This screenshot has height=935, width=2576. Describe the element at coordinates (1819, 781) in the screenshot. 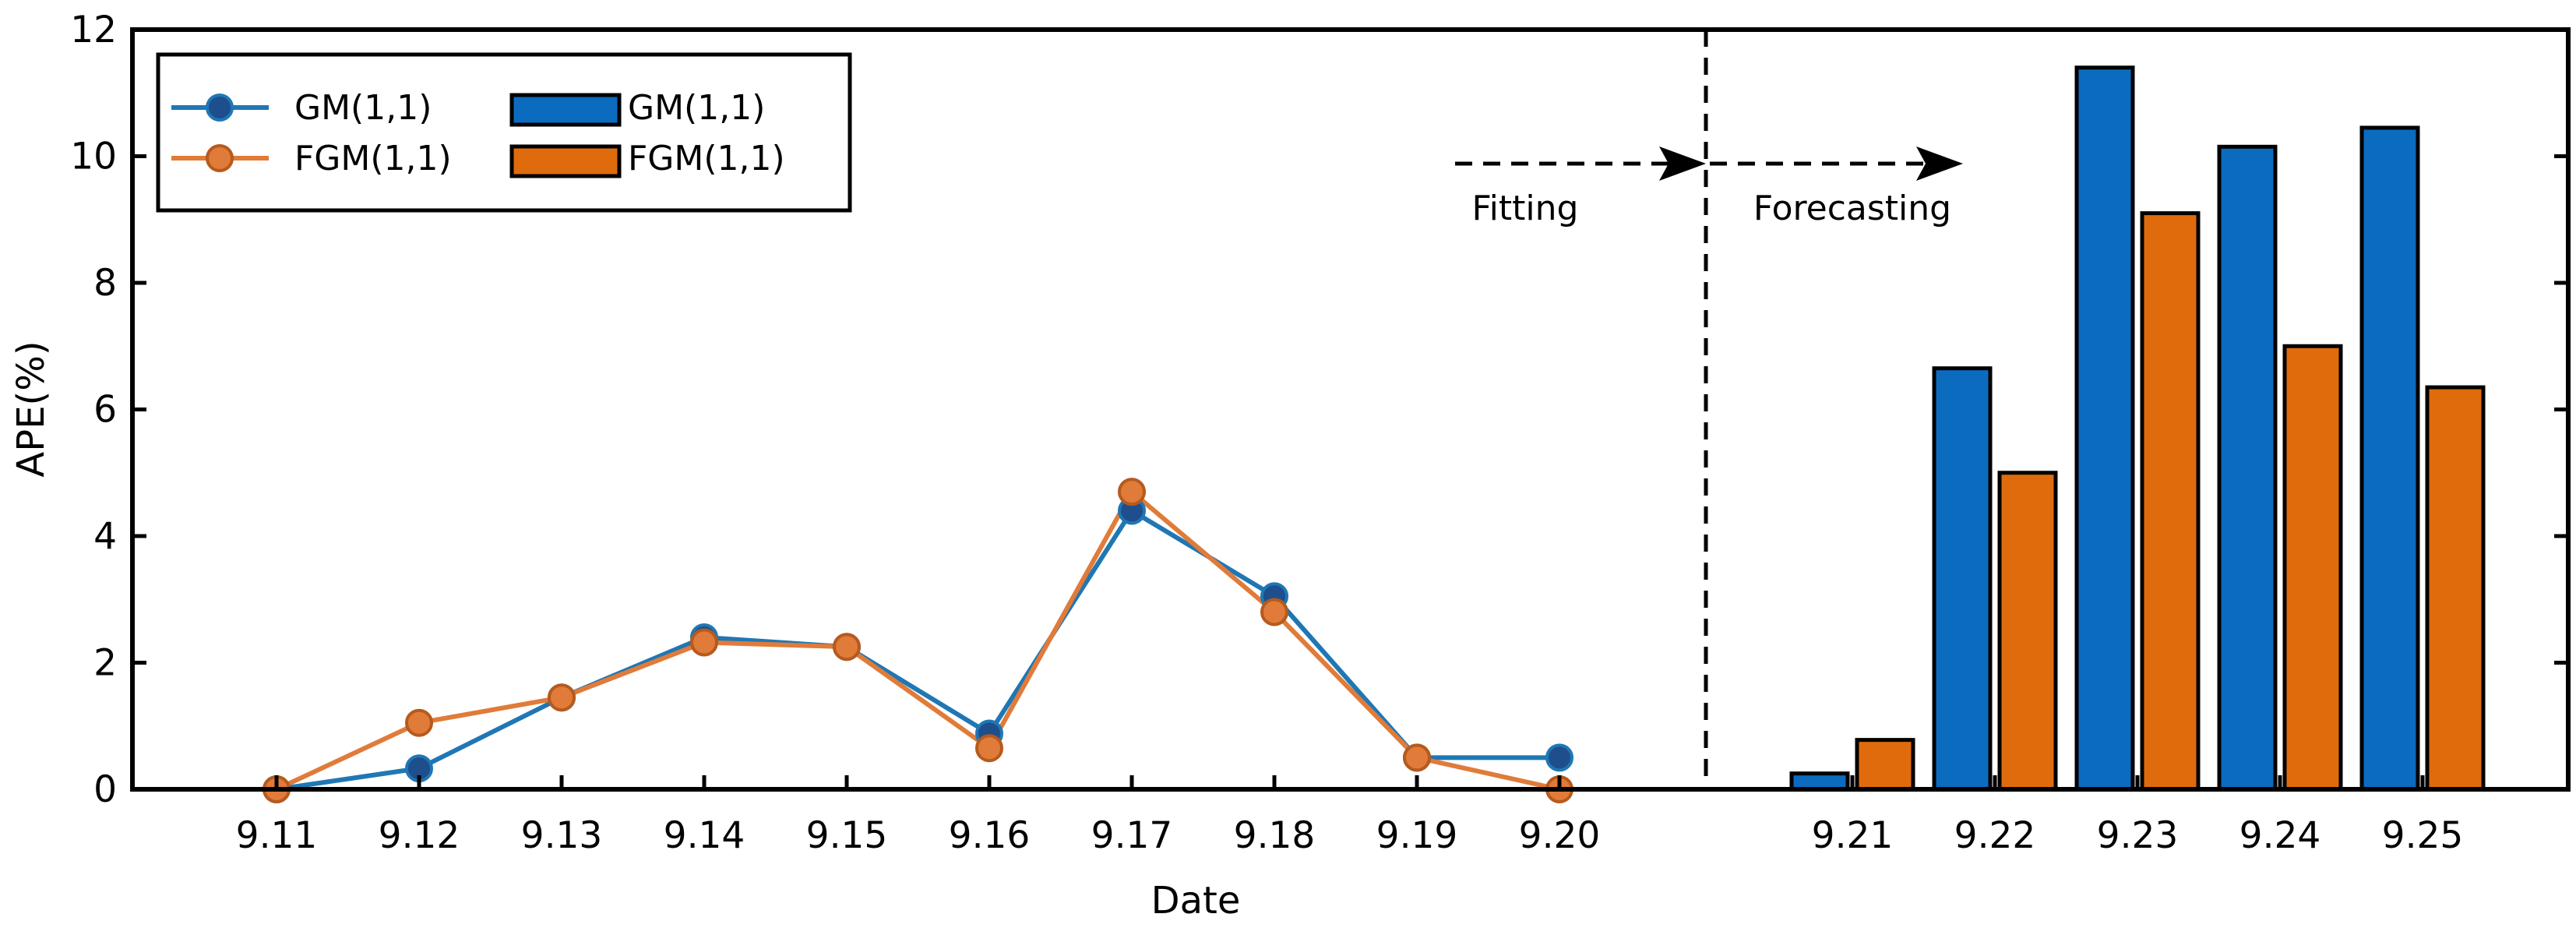

I see `bar-gm-9.21` at that location.